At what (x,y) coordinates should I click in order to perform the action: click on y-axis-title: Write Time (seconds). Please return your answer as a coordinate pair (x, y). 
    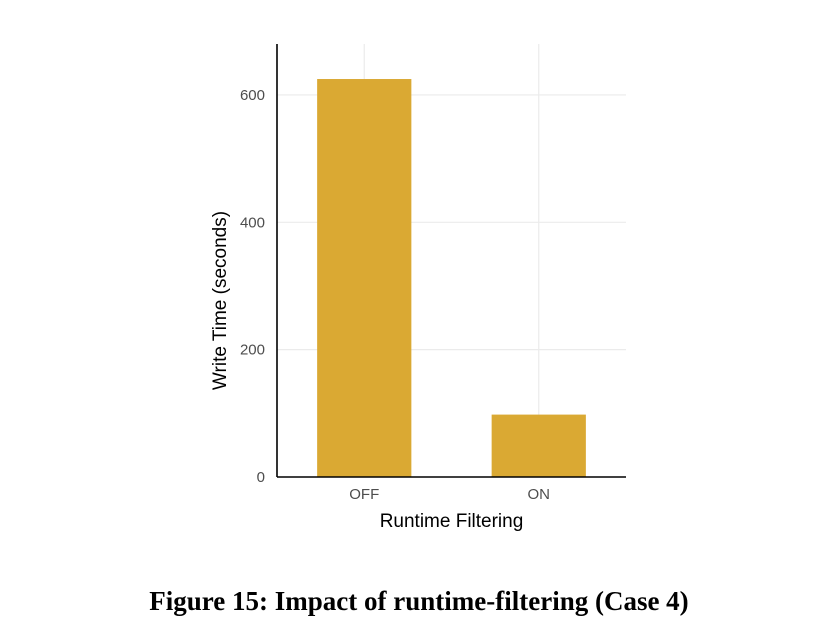
    Looking at the image, I should click on (220, 300).